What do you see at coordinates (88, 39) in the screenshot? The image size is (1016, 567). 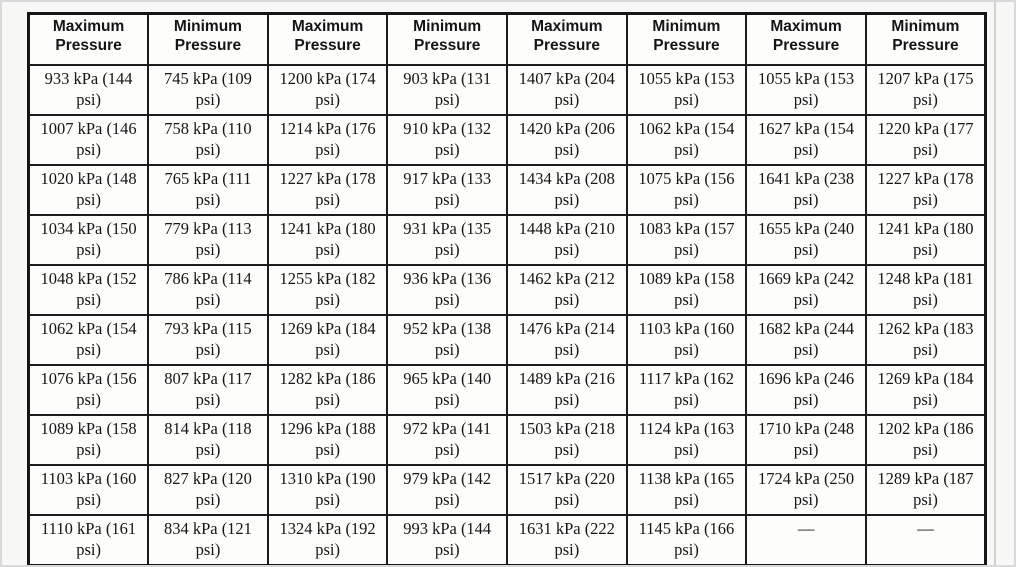 I see `column-header-max-1: Maximum Pressure` at bounding box center [88, 39].